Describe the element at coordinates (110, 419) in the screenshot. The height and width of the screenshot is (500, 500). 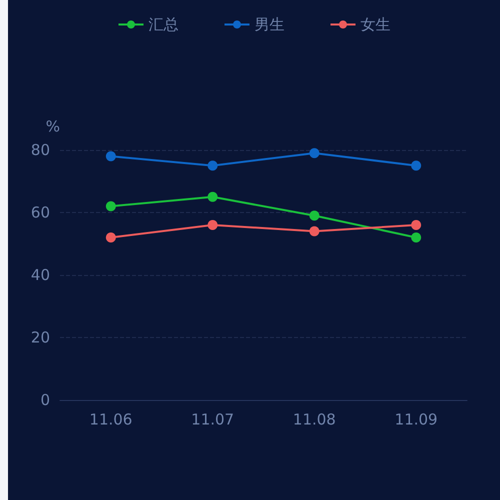
I see `x-tick-label: 11.06` at that location.